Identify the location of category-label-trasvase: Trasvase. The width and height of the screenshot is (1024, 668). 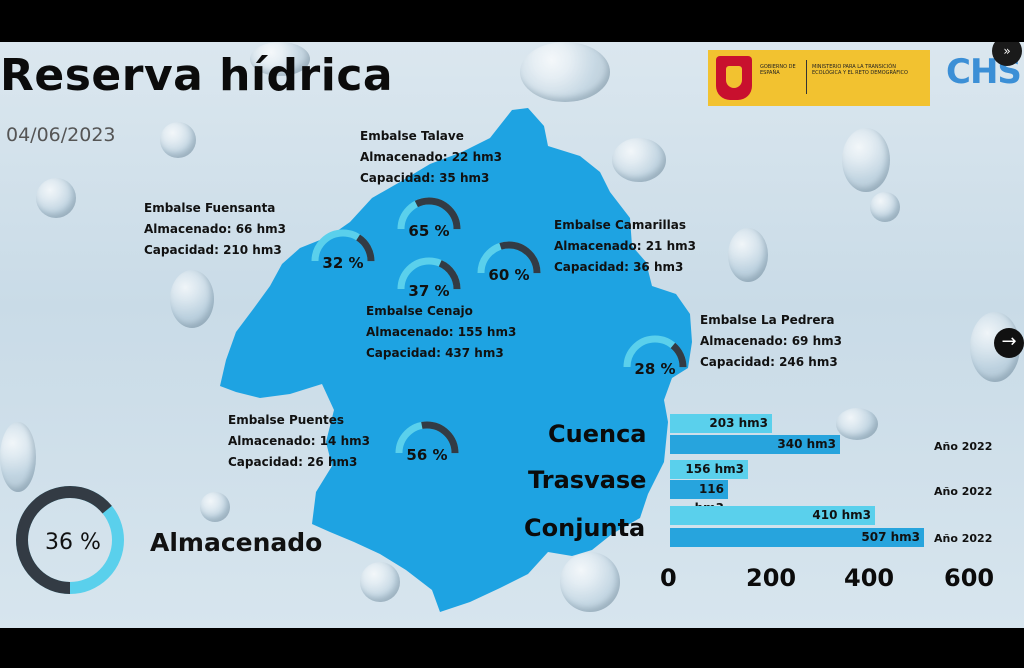
(587, 480).